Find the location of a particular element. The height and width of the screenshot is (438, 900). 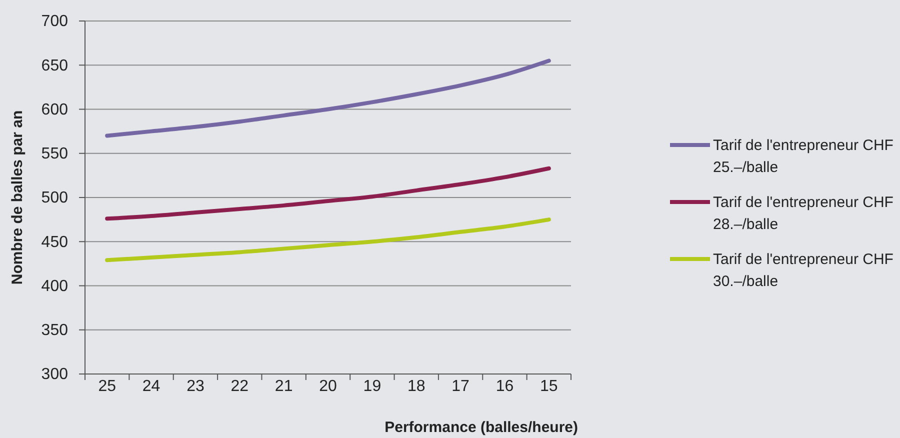

y-axis-title: Nombre de balles par an is located at coordinates (17, 197).